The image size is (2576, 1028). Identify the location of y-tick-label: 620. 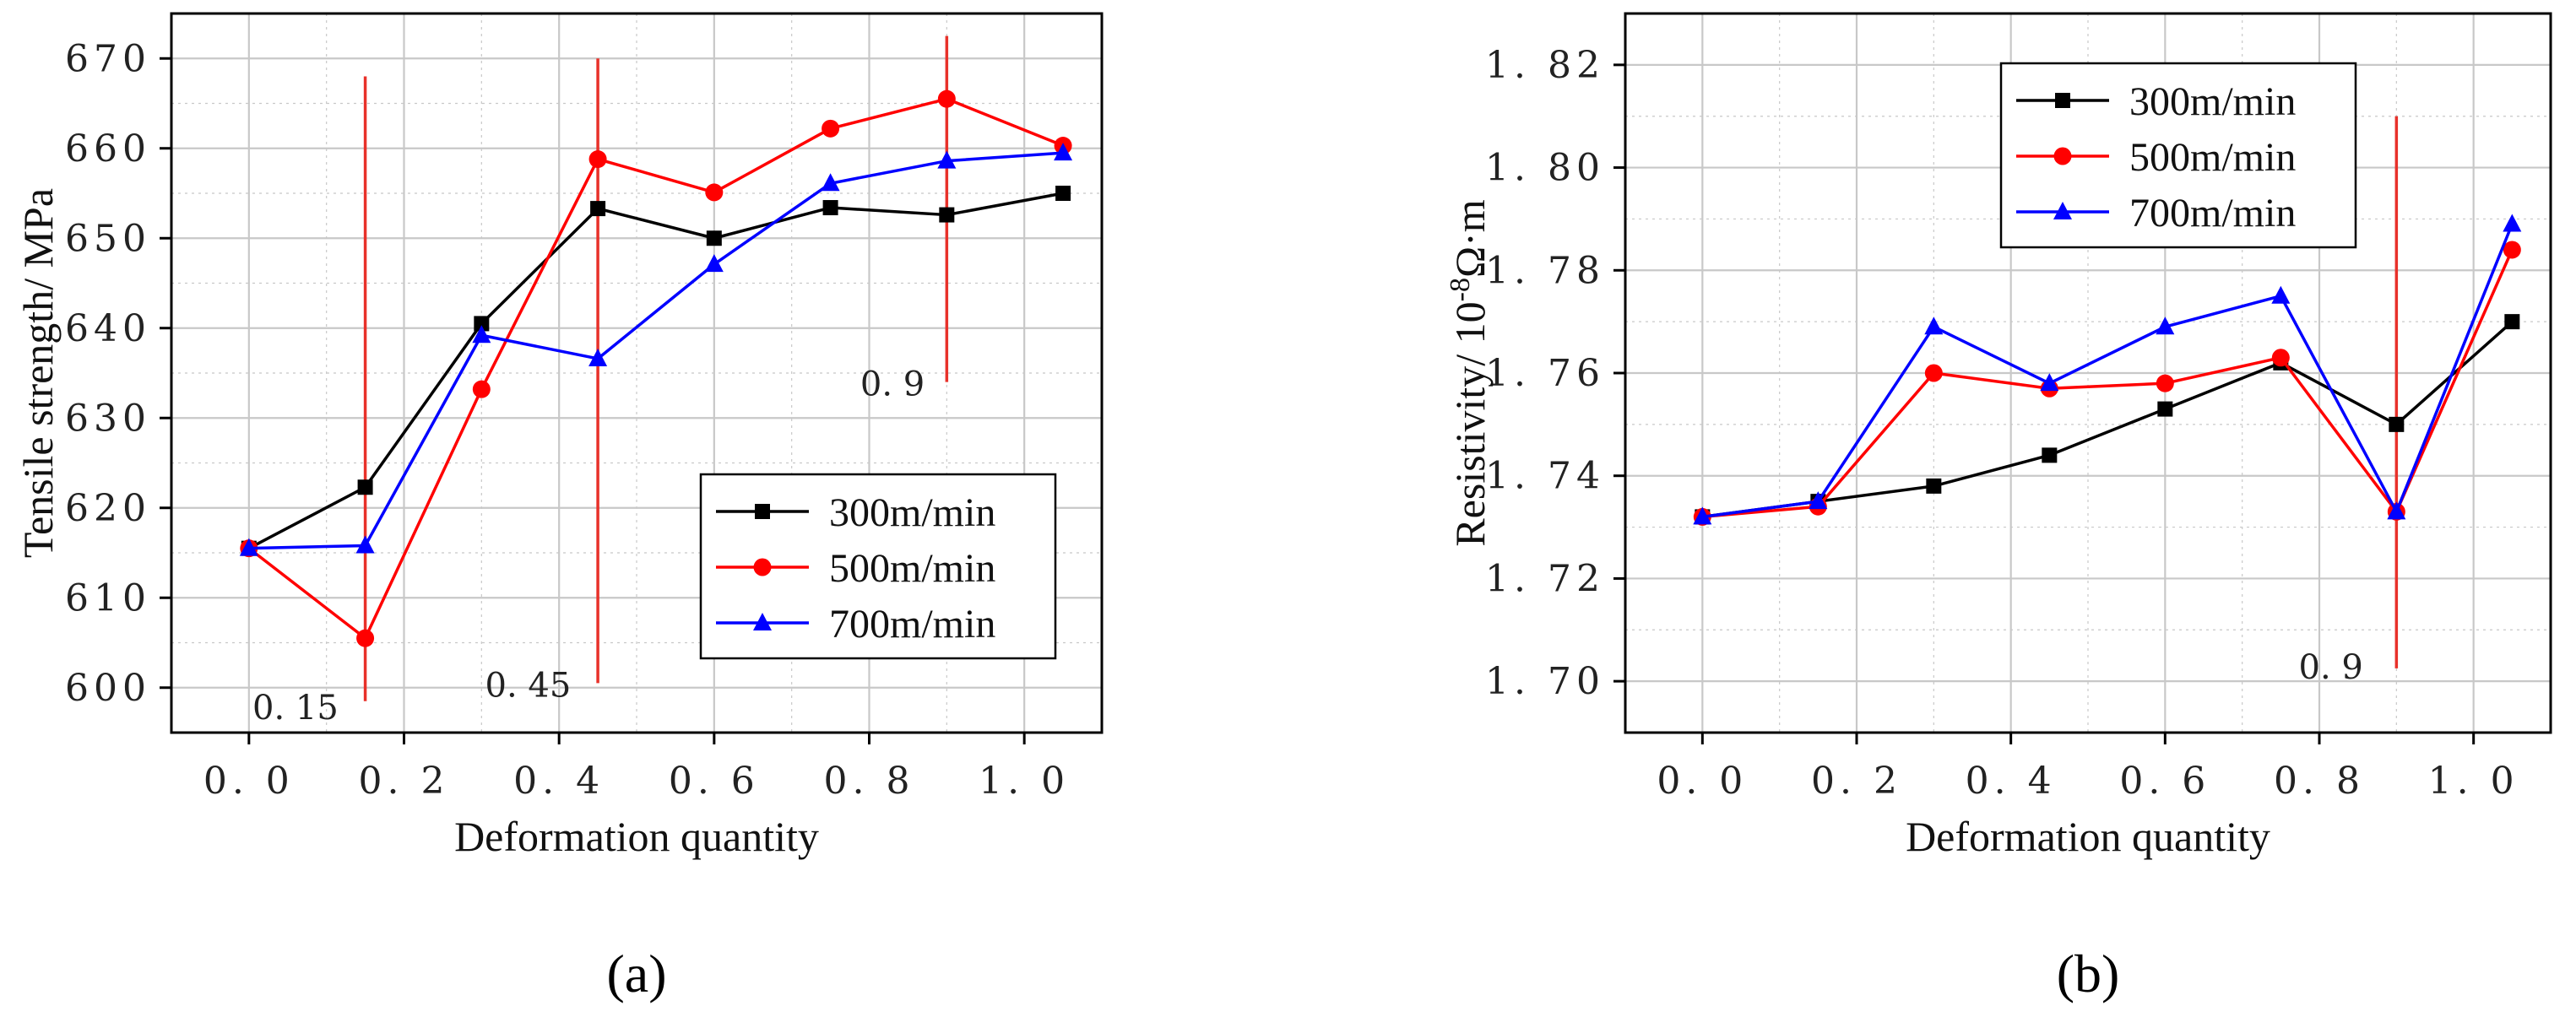
(108, 508).